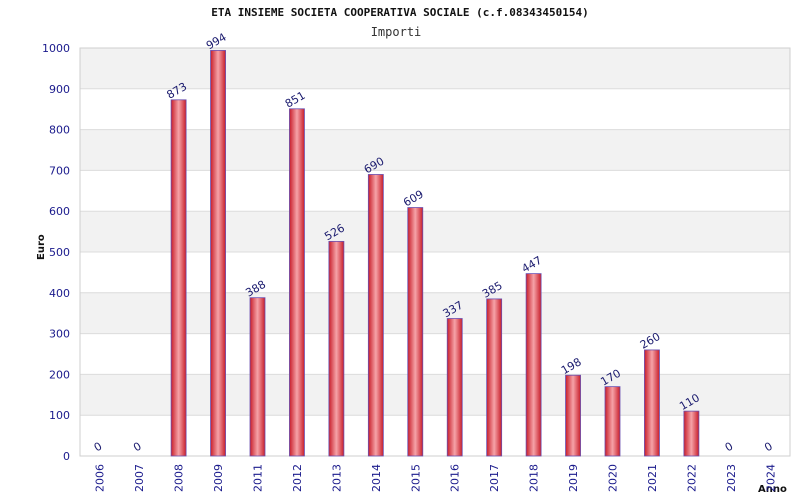  Describe the element at coordinates (59, 130) in the screenshot. I see `y-tick-label: 800` at that location.